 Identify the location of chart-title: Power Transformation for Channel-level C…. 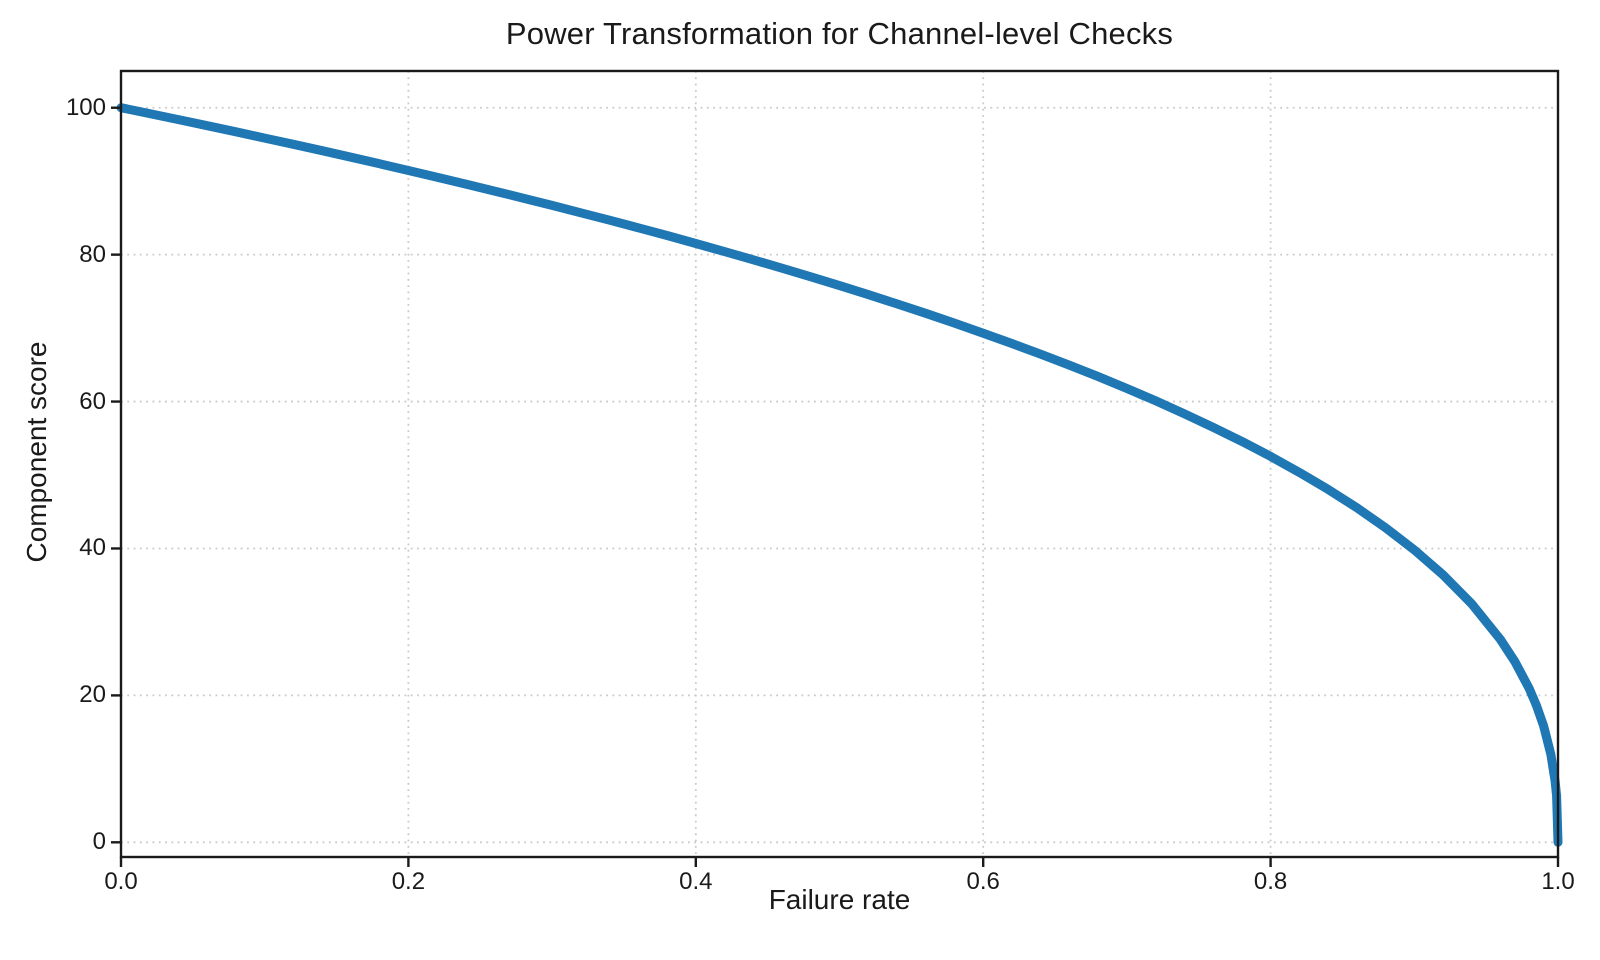
(839, 33).